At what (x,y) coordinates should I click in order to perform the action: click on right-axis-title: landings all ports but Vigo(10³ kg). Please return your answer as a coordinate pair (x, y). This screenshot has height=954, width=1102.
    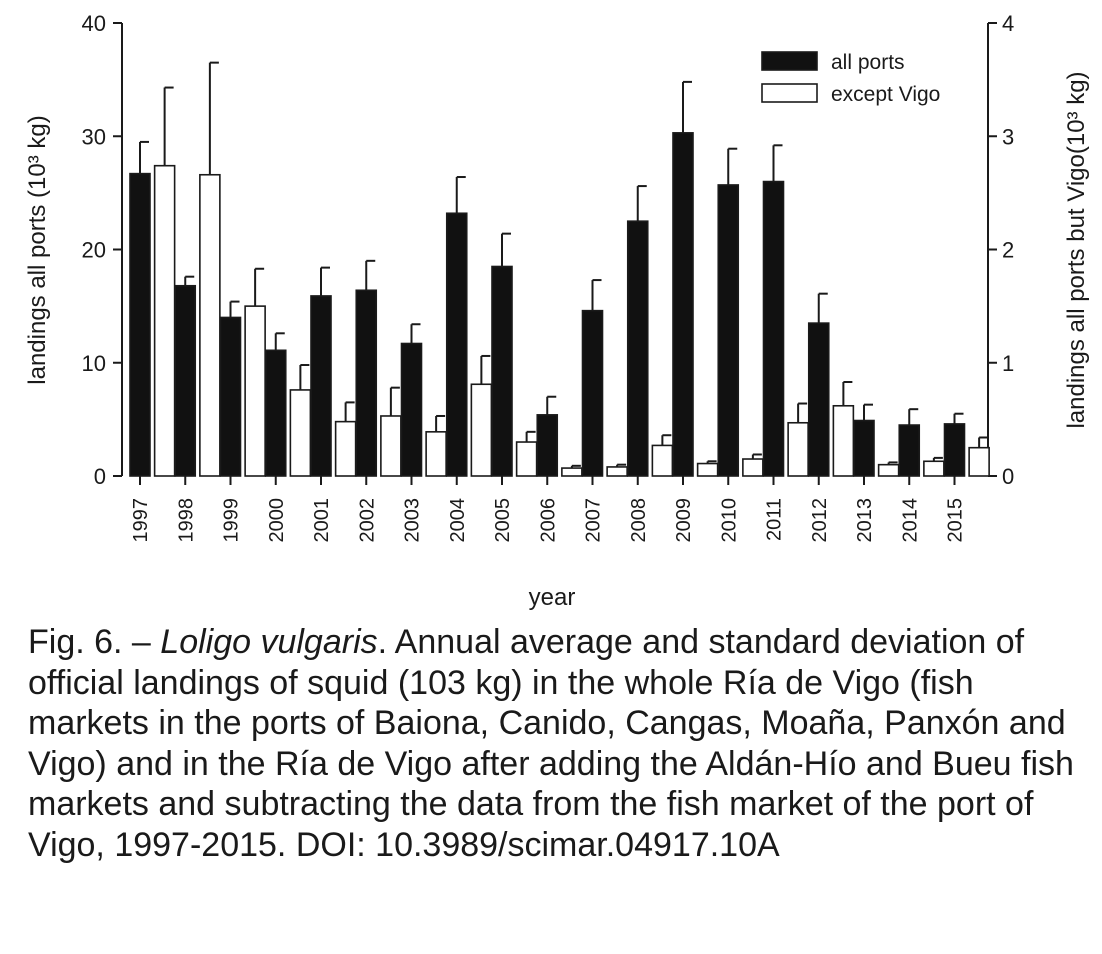
    Looking at the image, I should click on (1076, 249).